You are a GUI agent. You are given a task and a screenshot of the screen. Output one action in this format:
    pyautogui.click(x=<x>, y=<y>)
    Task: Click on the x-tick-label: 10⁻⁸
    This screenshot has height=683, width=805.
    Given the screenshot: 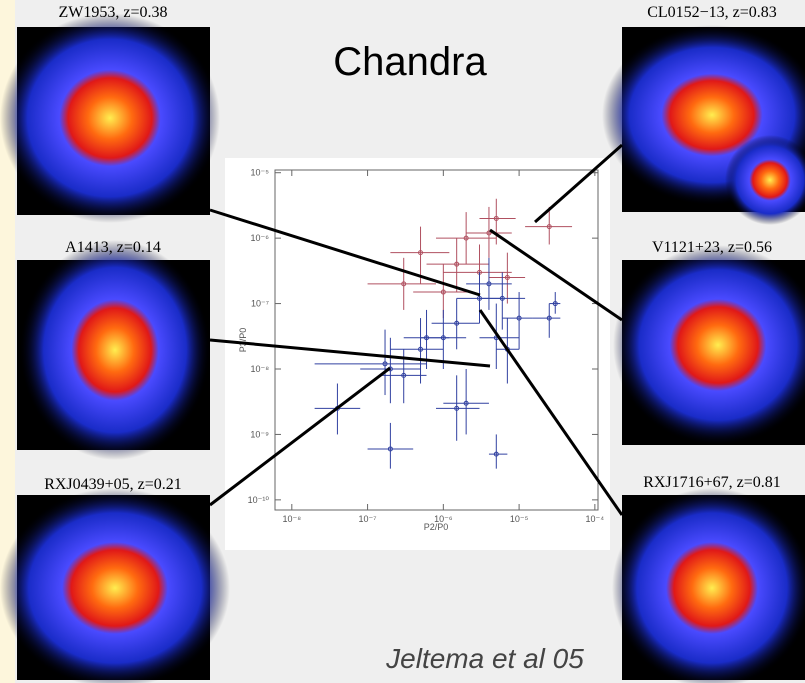 What is the action you would take?
    pyautogui.click(x=292, y=519)
    